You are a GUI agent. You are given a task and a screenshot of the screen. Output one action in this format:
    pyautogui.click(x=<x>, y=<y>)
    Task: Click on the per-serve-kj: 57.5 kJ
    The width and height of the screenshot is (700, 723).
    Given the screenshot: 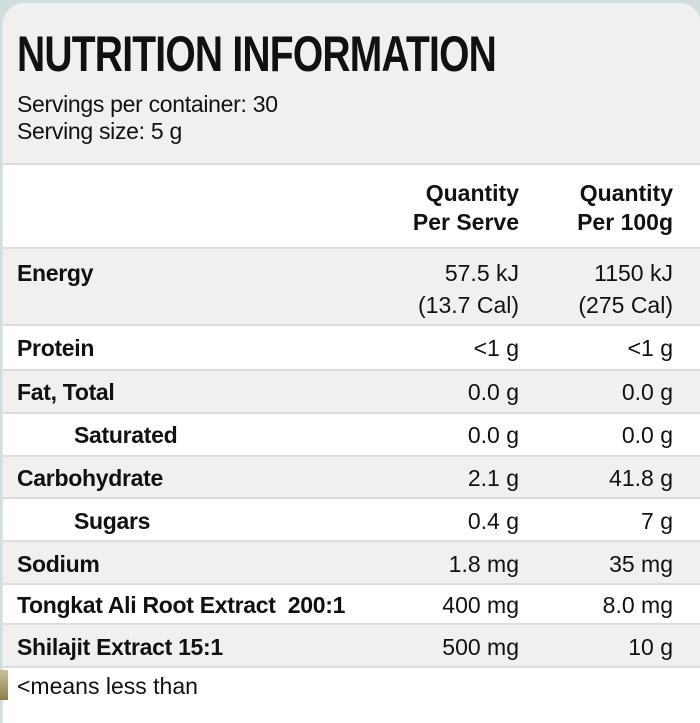 What is the action you would take?
    pyautogui.click(x=481, y=273)
    